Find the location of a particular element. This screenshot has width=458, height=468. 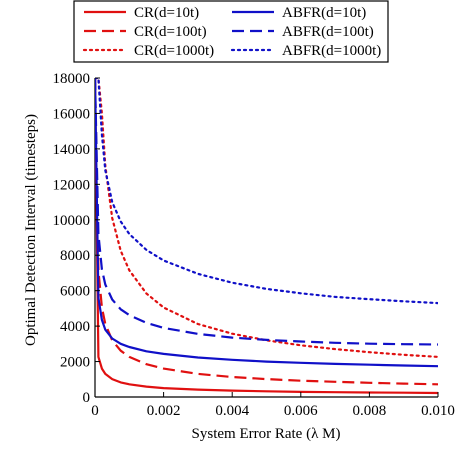

x-tick-label: 0.008 is located at coordinates (370, 411).